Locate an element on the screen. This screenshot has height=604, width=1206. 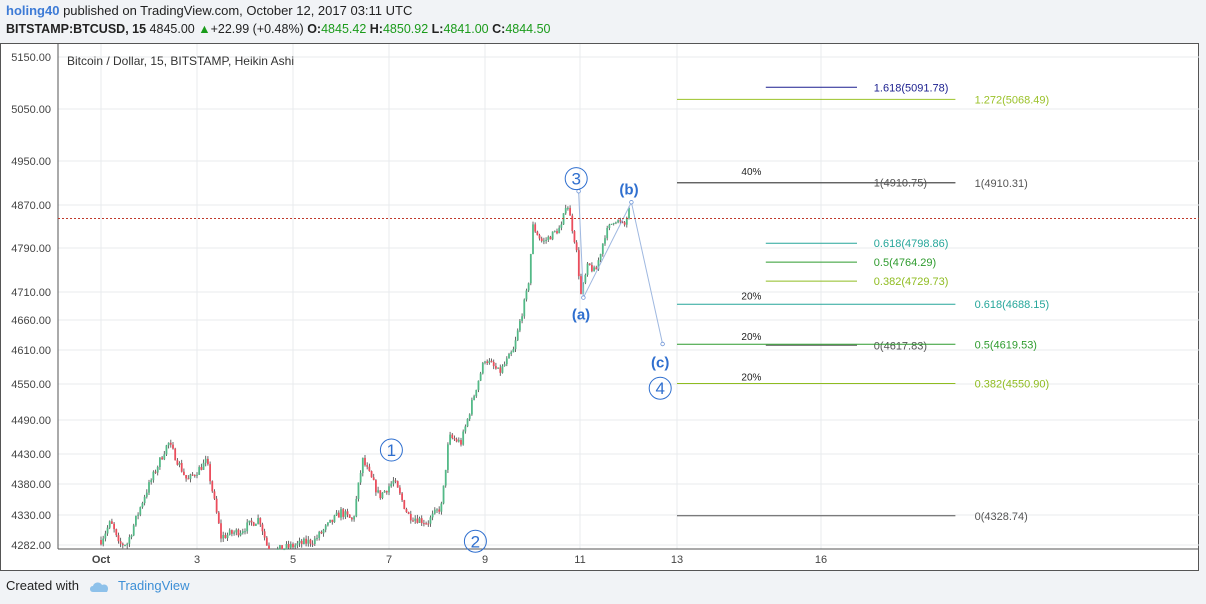
projection-point is located at coordinates (583, 297).